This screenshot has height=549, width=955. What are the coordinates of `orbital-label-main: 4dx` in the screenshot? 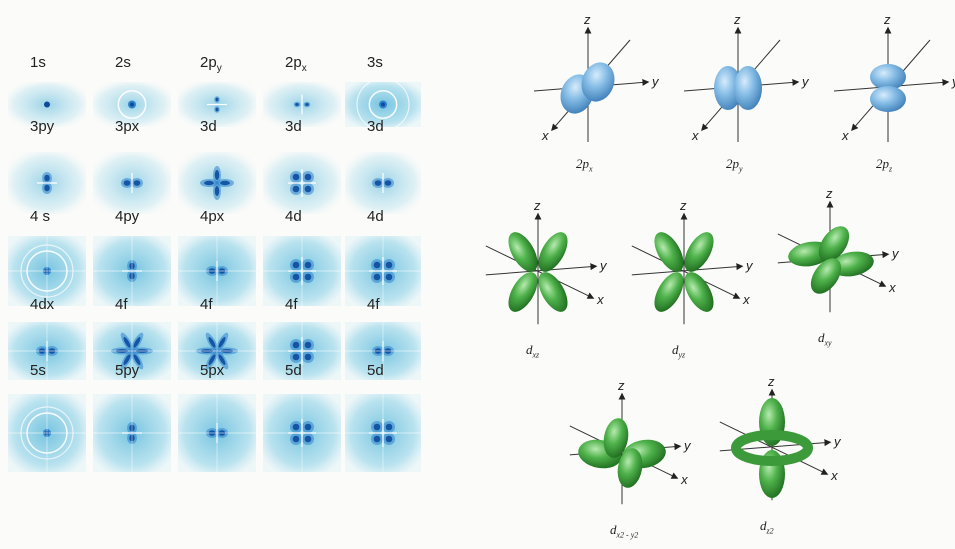 It's located at (42, 304).